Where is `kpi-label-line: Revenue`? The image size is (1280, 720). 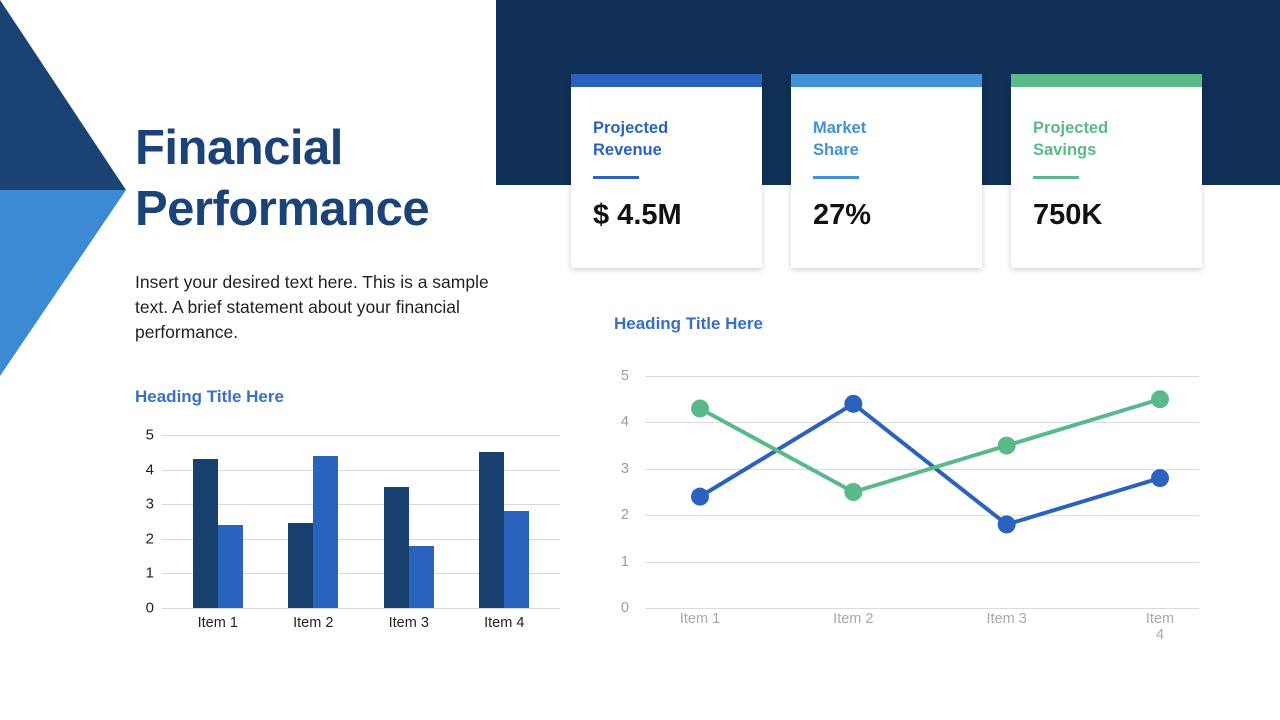 kpi-label-line: Revenue is located at coordinates (627, 150).